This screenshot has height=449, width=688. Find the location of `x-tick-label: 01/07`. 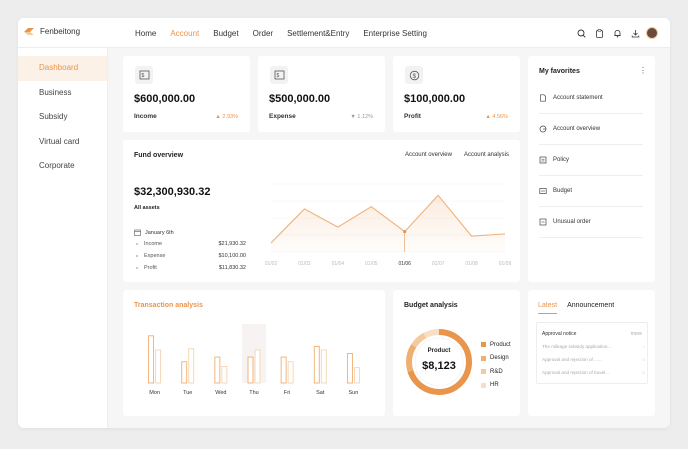

x-tick-label: 01/07 is located at coordinates (438, 264).